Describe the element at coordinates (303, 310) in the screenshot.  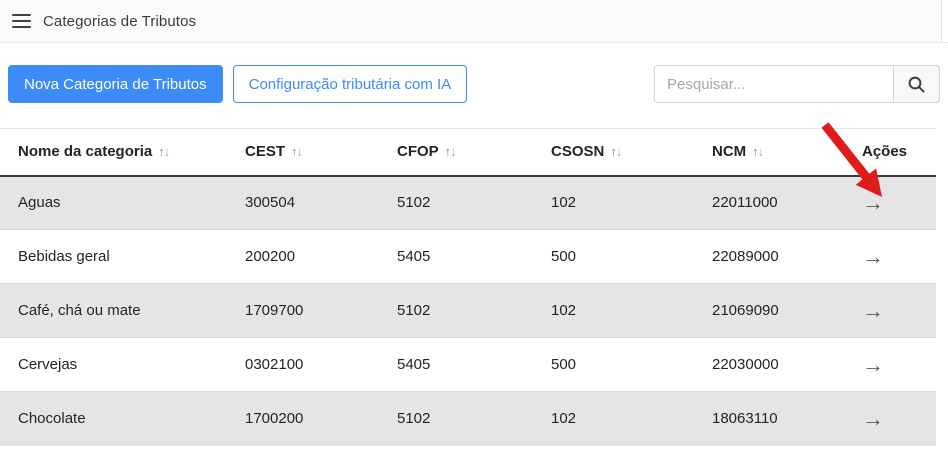
I see `cell-cest: 1709700` at that location.